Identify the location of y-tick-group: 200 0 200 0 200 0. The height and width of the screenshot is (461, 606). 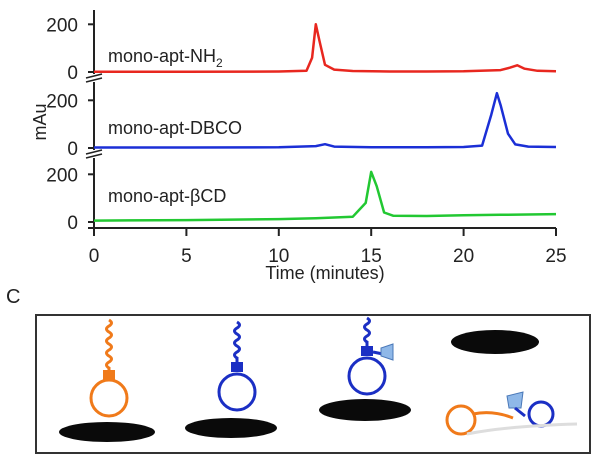
(70, 124).